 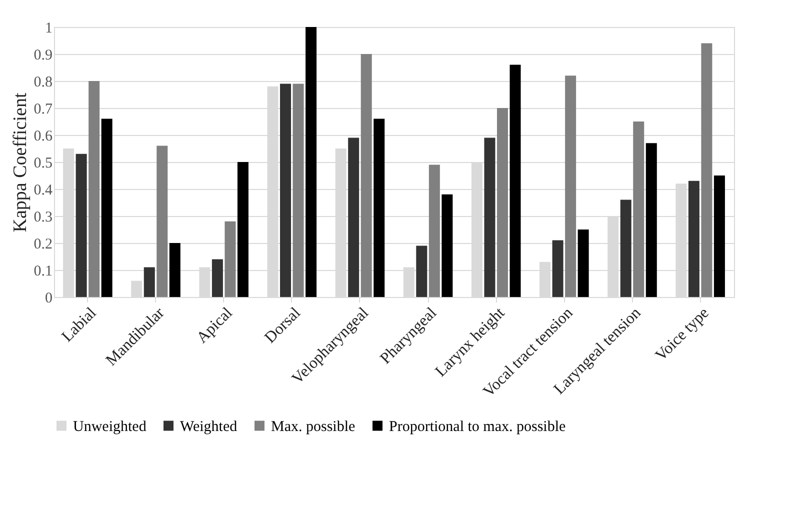 I want to click on x-tick-label: Voice type, so click(x=682, y=334).